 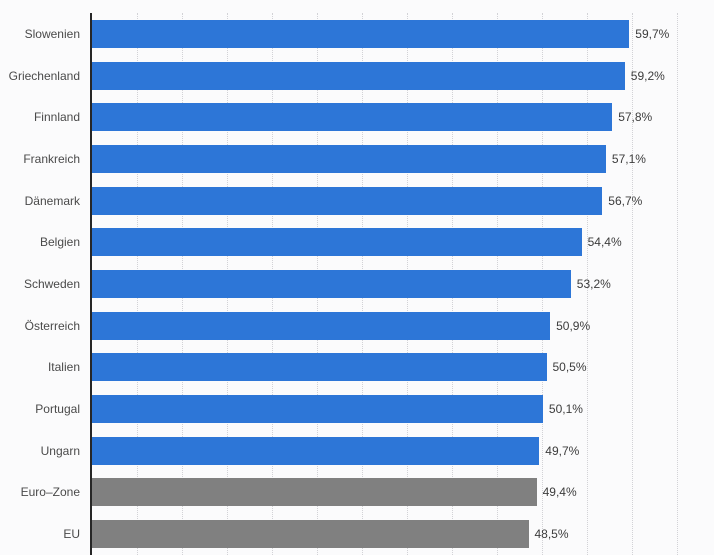 I want to click on chart-row: Belgien 54,4%, so click(x=357, y=242).